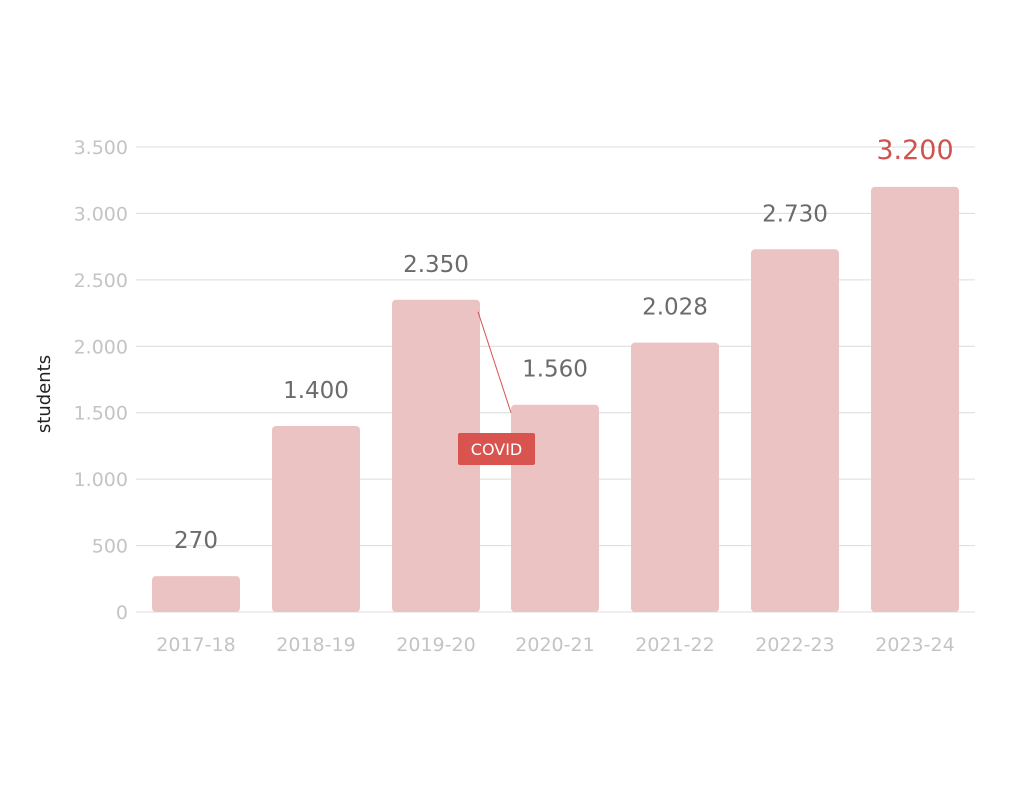 The height and width of the screenshot is (788, 1024). What do you see at coordinates (315, 645) in the screenshot?
I see `x-tick-label: 2018-19` at bounding box center [315, 645].